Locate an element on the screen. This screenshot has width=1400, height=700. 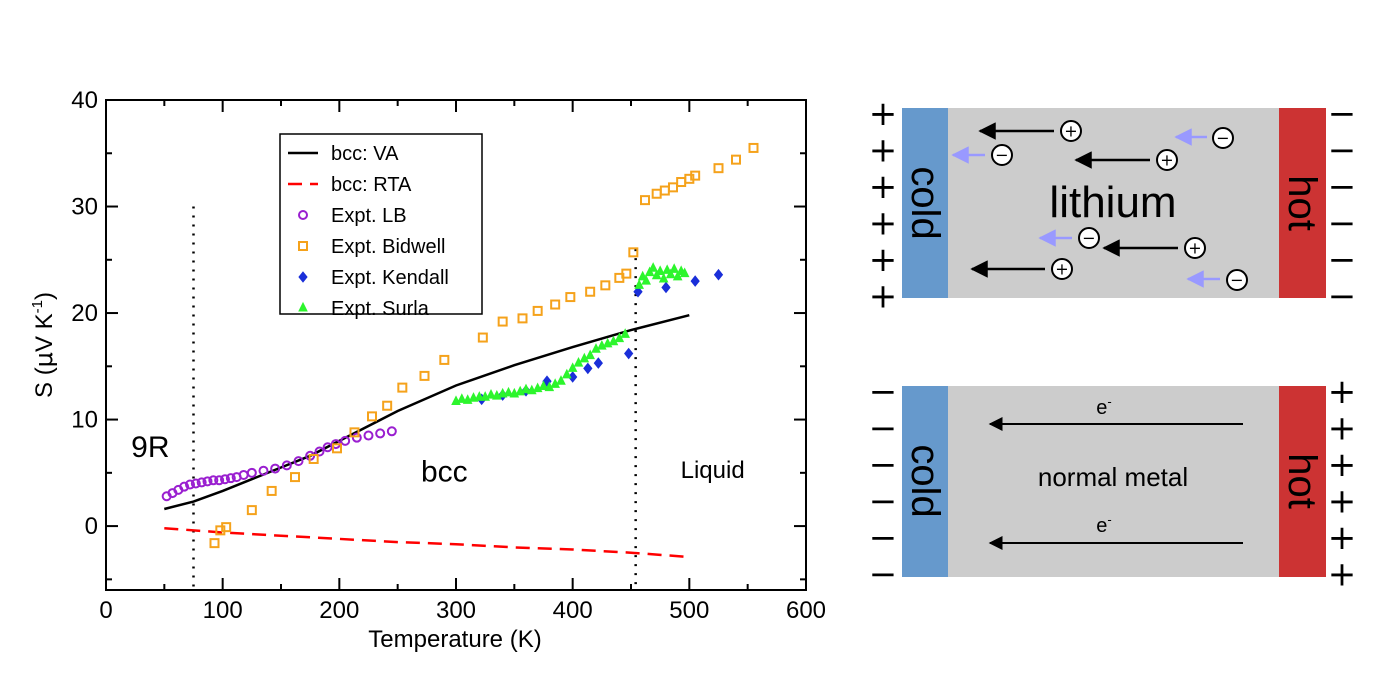
hot-label: hot is located at coordinates (1302, 203).